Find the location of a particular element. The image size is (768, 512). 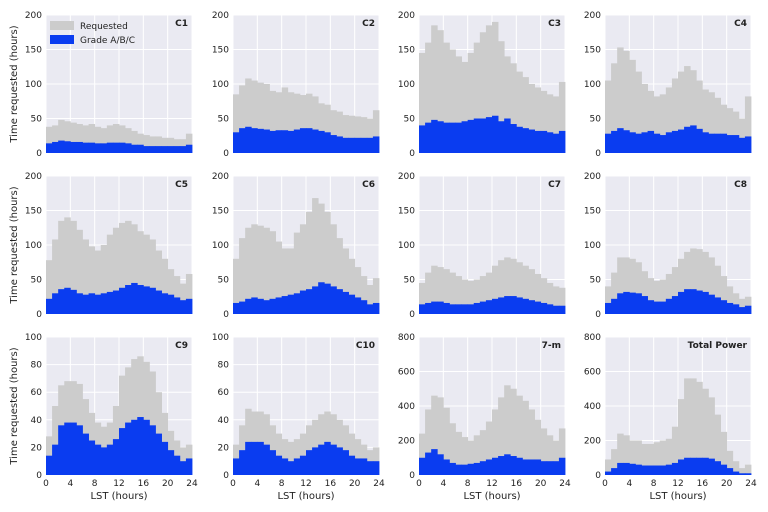

panel-c7-ytick-label: 200 is located at coordinates (406, 177).